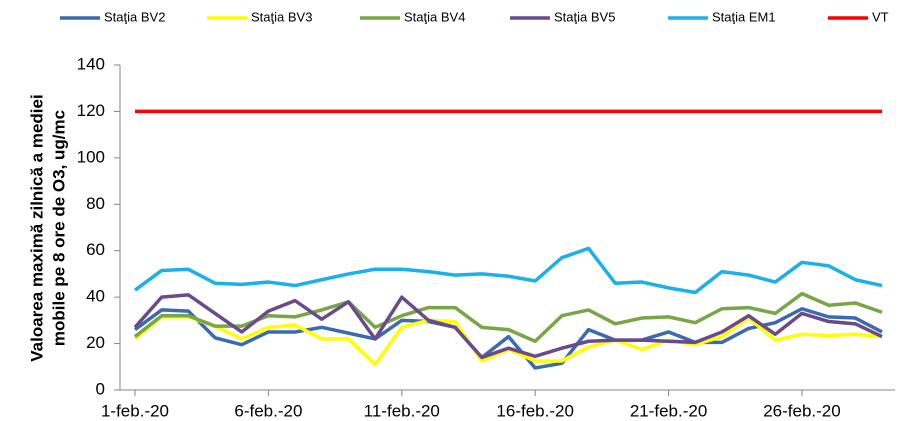  Describe the element at coordinates (91, 63) in the screenshot. I see `y-tick-label: 140` at that location.